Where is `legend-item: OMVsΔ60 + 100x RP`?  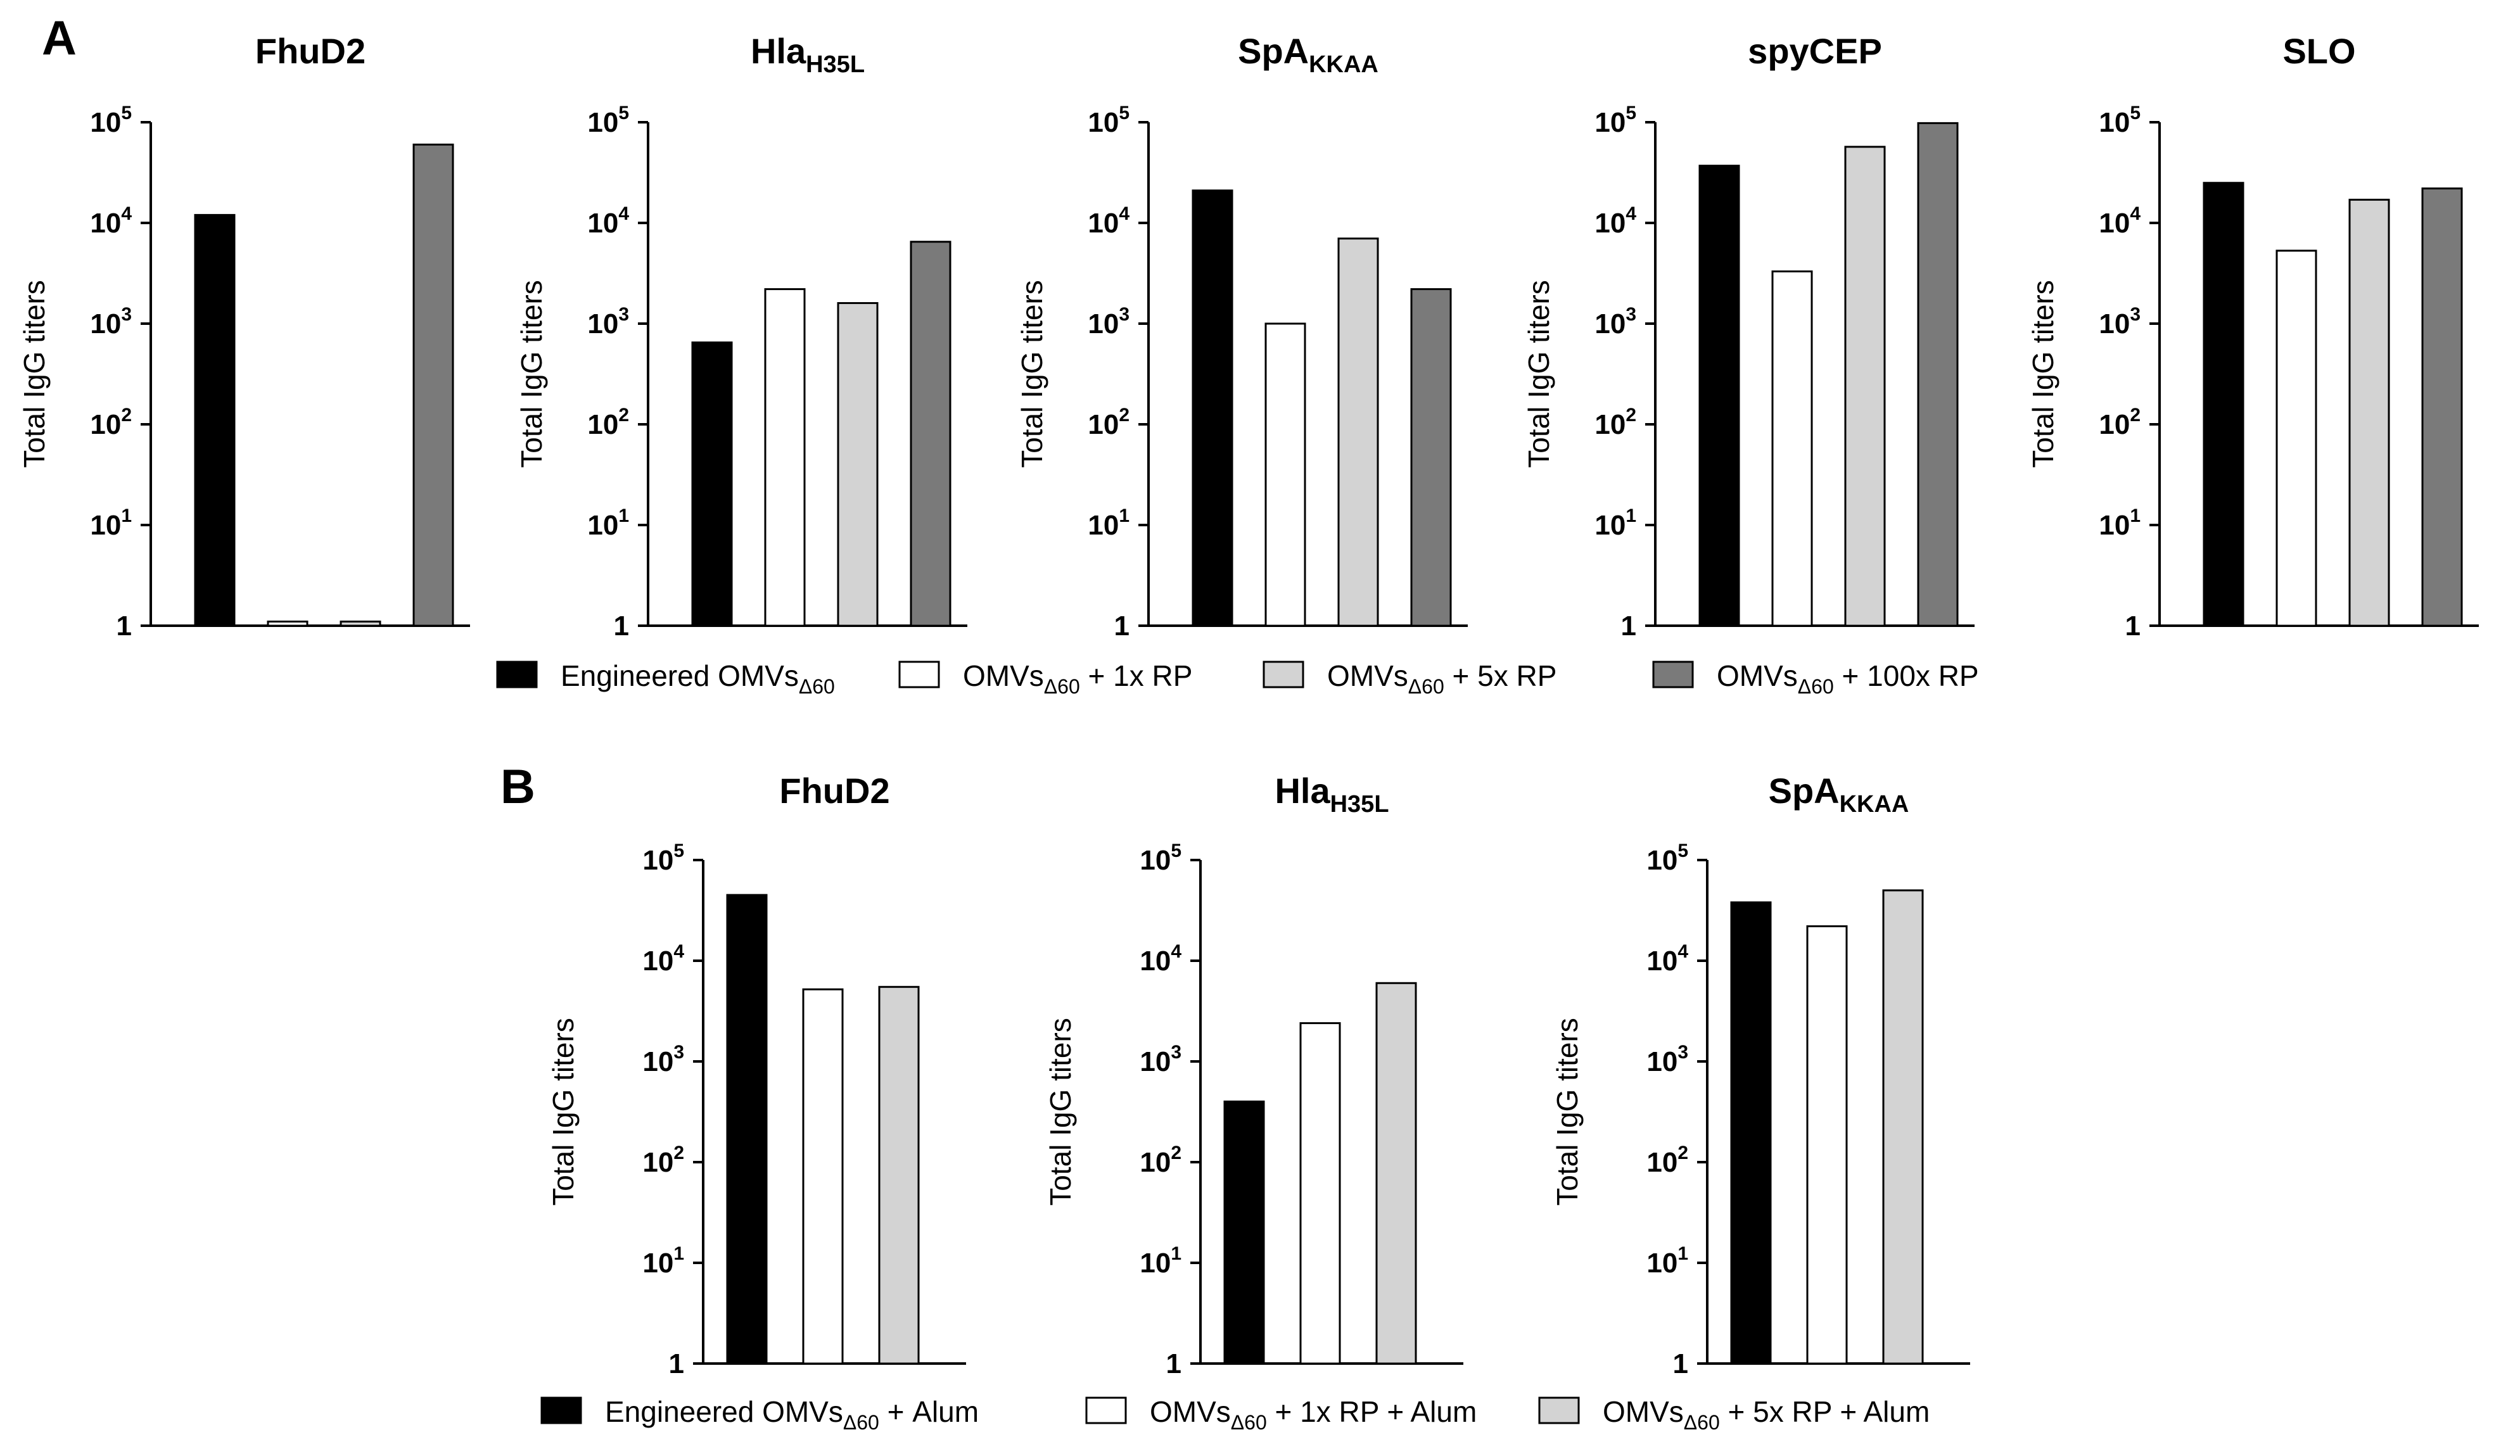
legend-item: OMVsΔ60 + 100x RP is located at coordinates (1815, 678).